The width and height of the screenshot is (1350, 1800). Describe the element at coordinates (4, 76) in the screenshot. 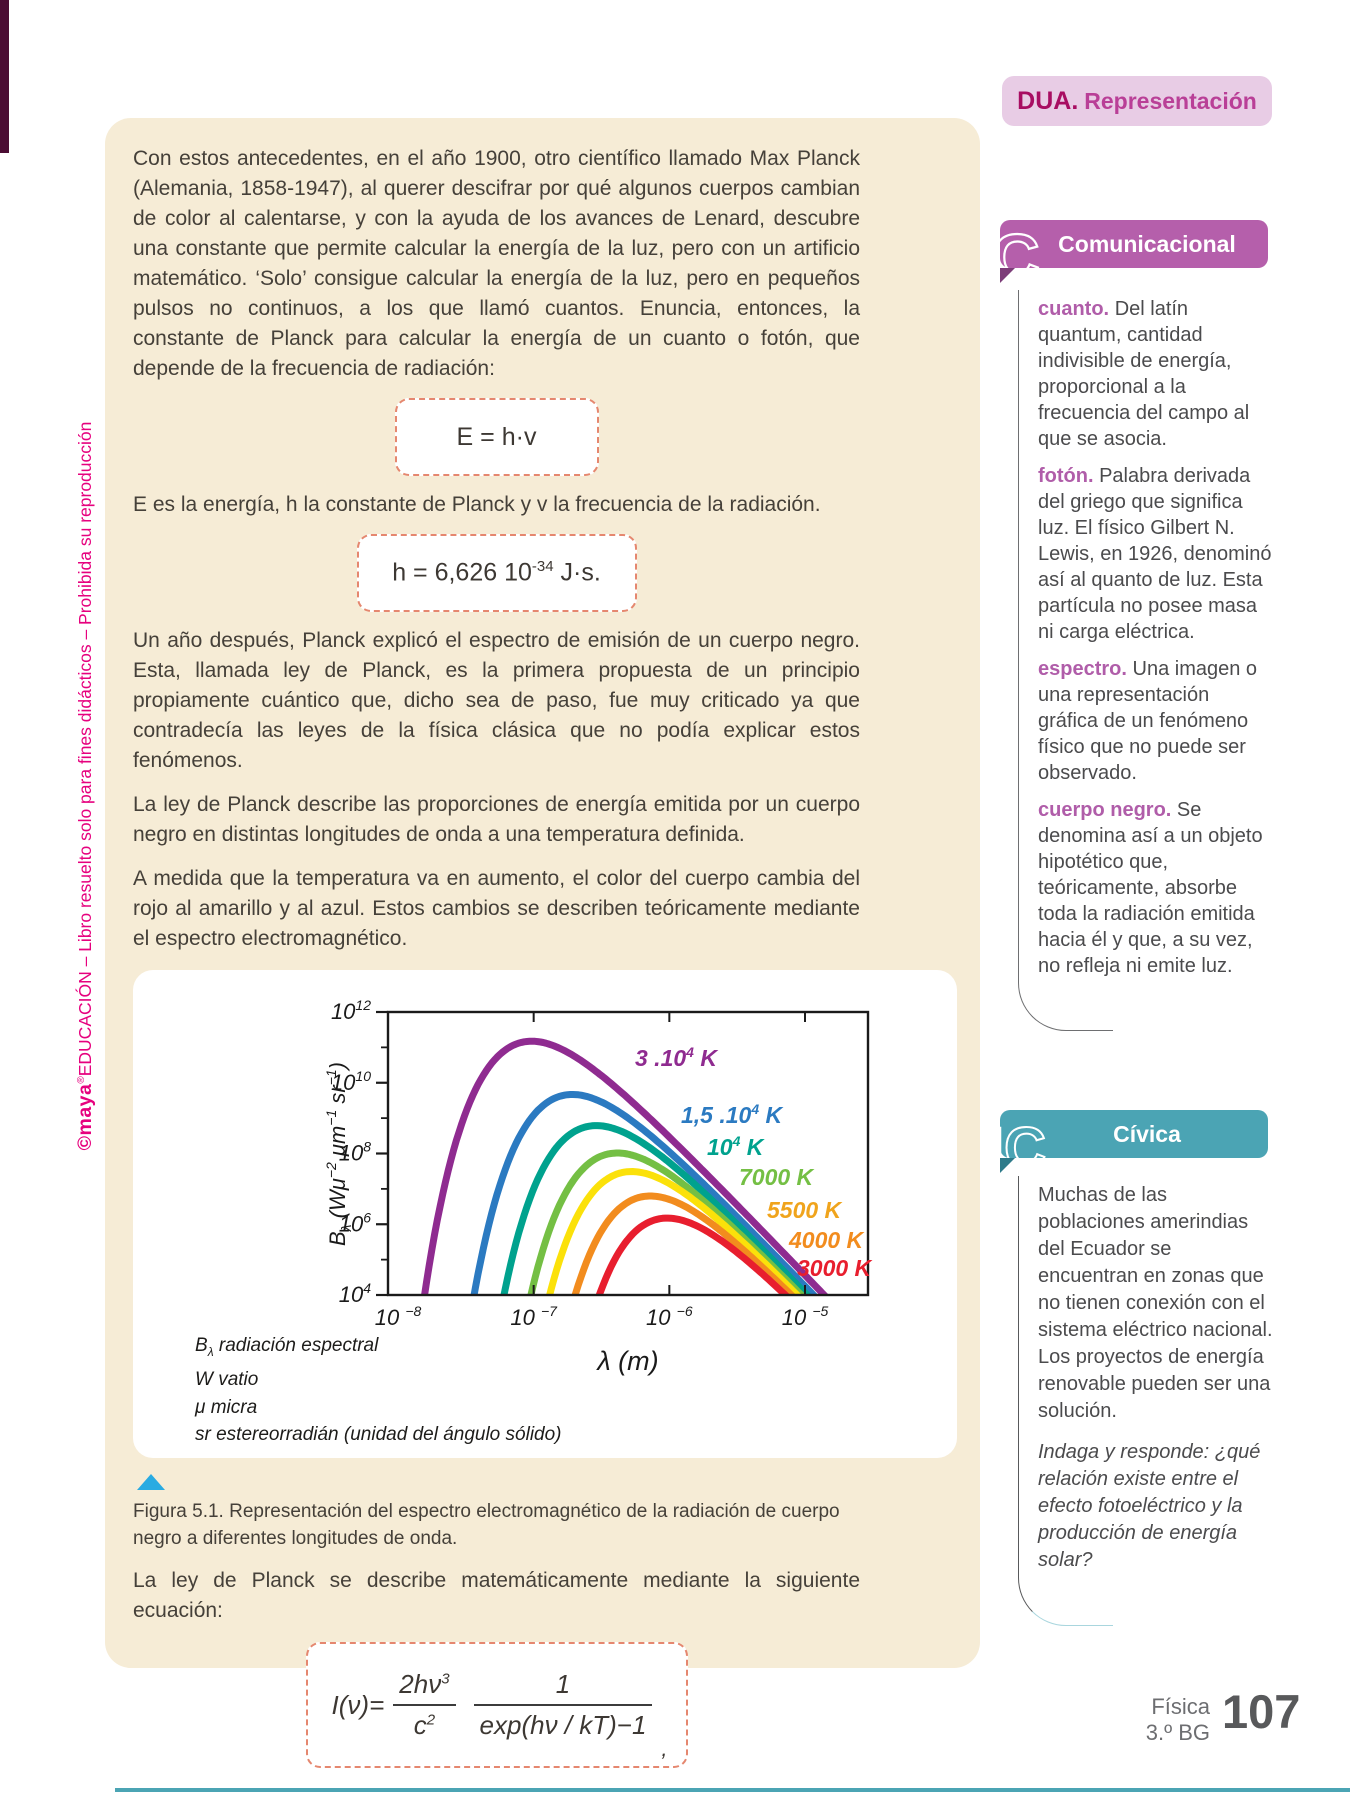

I see `corner-accent-bar` at that location.